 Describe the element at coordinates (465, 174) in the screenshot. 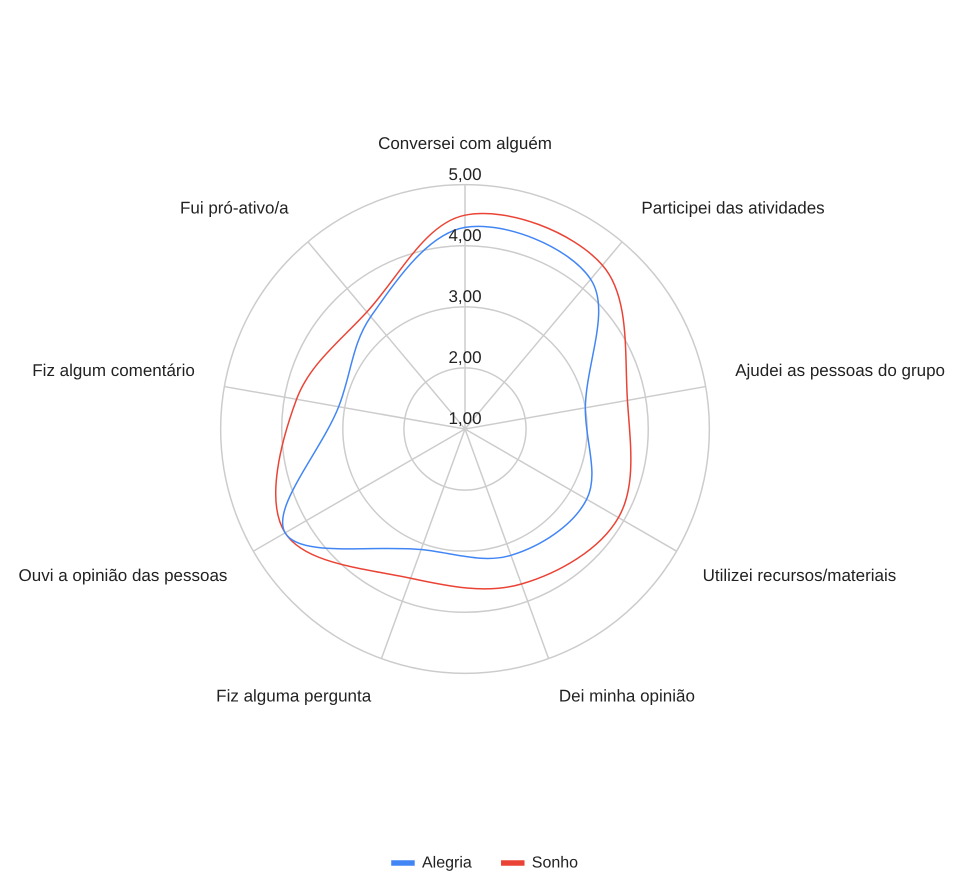

I see `y-tick-label: 5,00` at that location.